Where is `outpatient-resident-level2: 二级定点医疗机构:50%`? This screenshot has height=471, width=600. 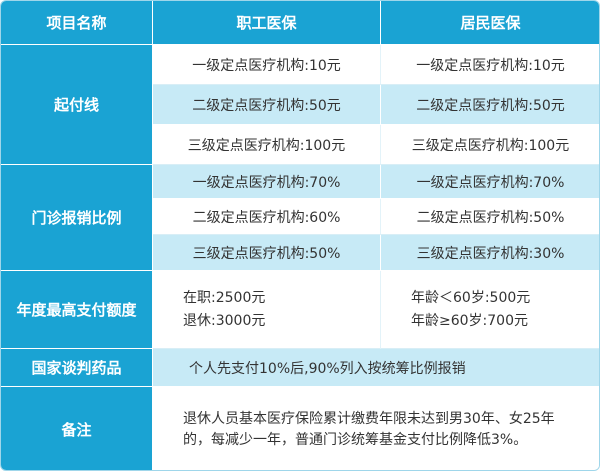
outpatient-resident-level2: 二级定点医疗机构:50% is located at coordinates (490, 217).